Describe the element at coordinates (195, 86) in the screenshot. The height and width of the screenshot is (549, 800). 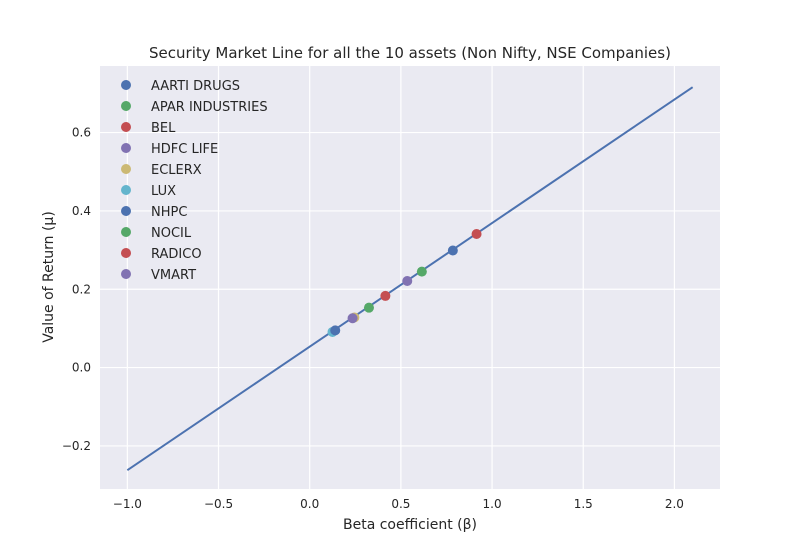
I see `legend-label: AARTI DRUGS` at that location.